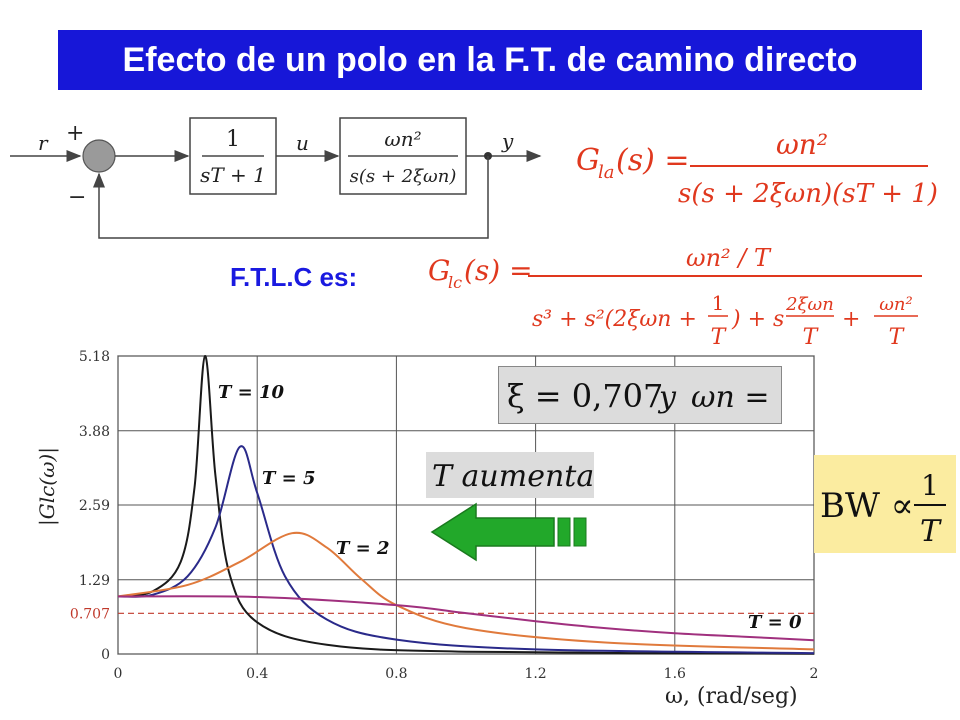  I want to click on u-label: u, so click(302, 143).